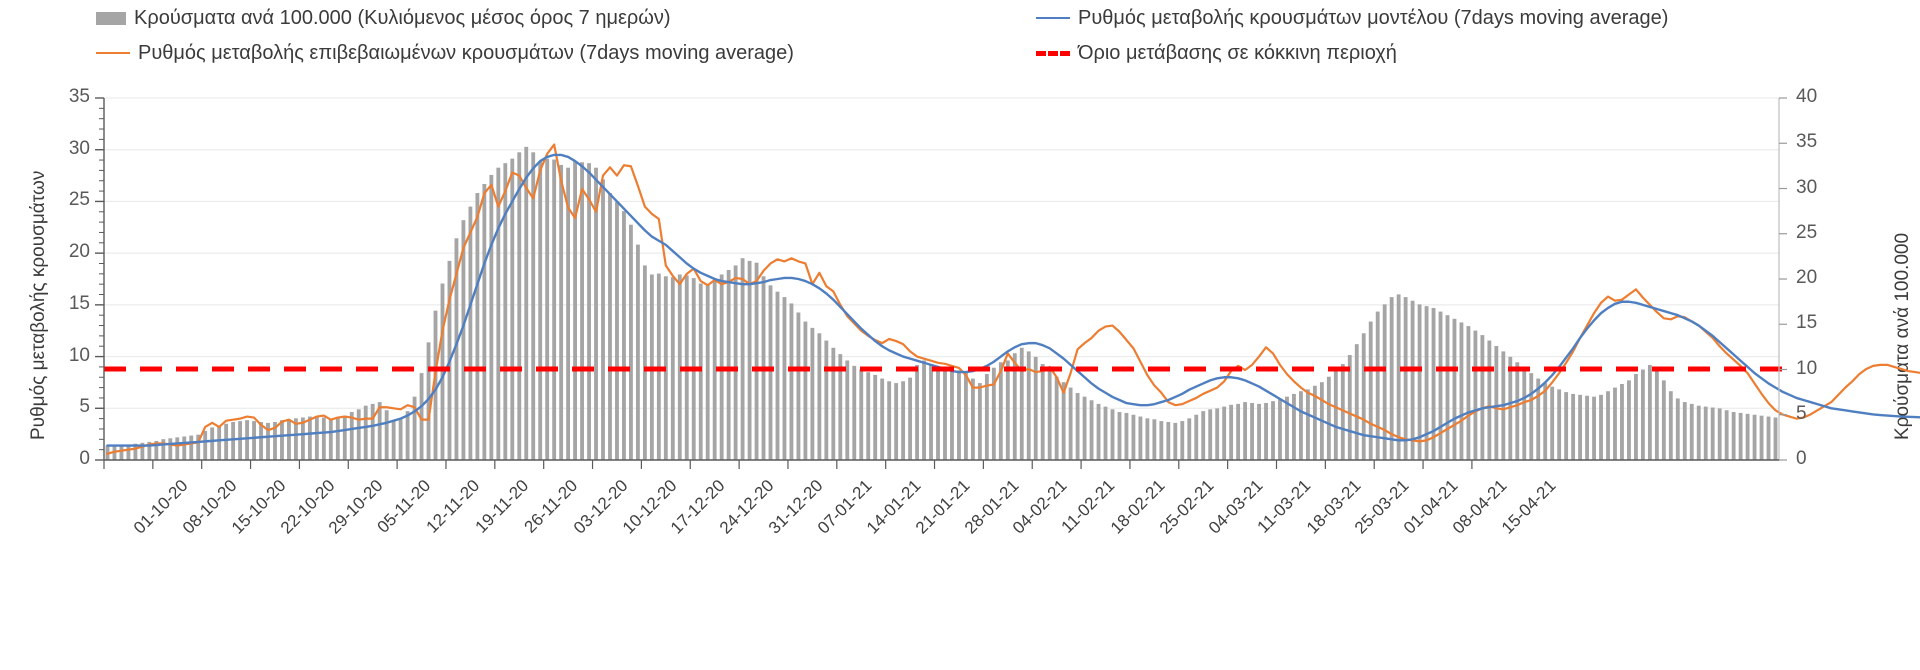 This screenshot has width=1920, height=670. I want to click on y-tick-label-left: 10, so click(79, 355).